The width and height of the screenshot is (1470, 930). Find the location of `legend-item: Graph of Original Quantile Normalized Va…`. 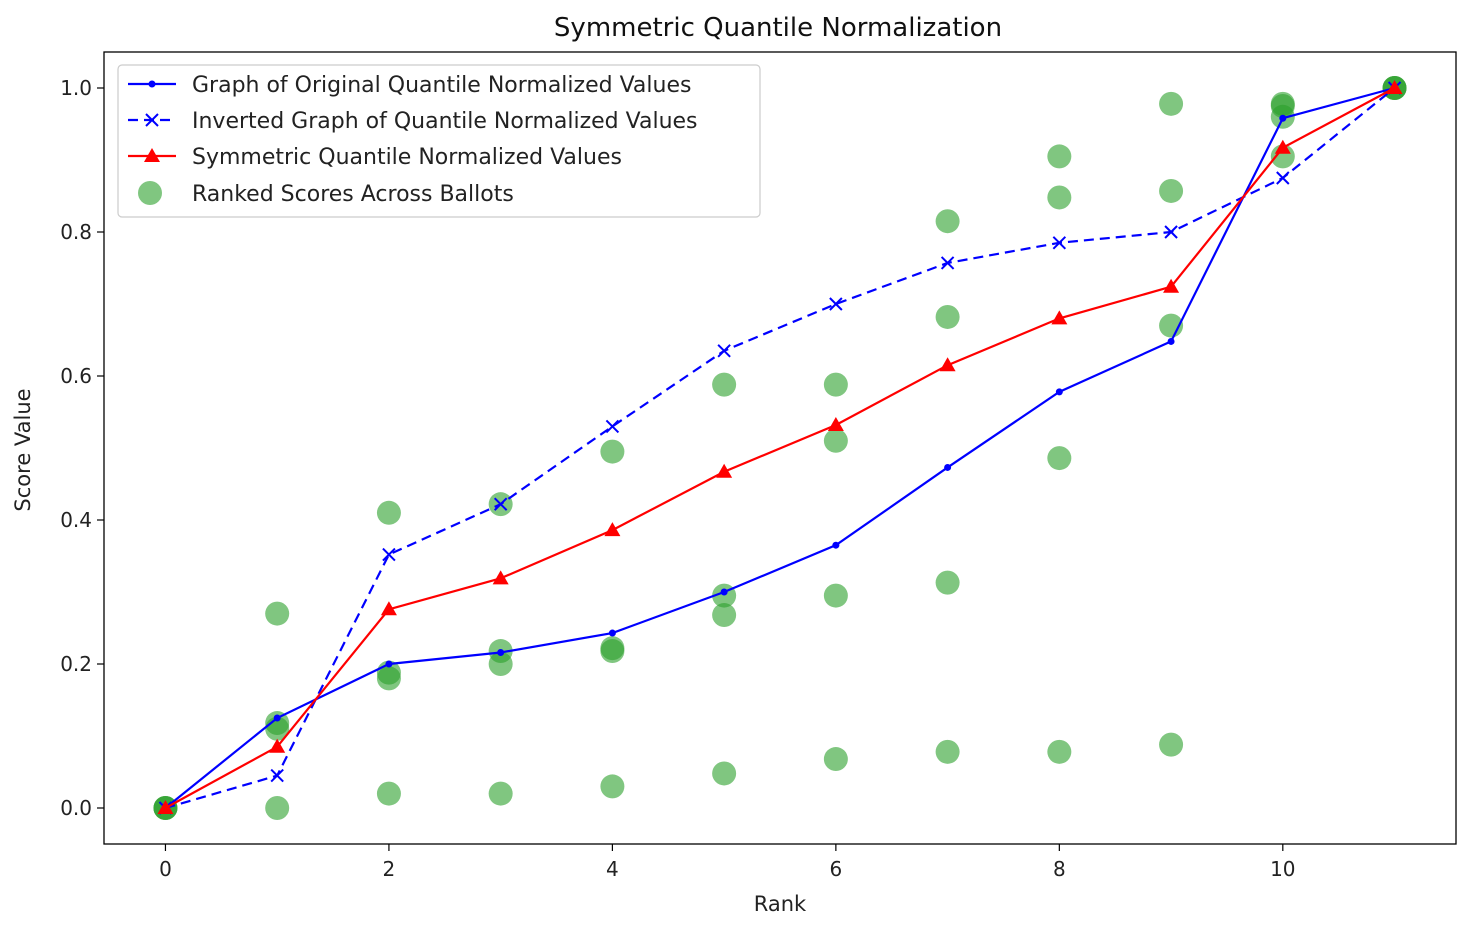

legend-item: Graph of Original Quantile Normalized Va… is located at coordinates (409, 85).